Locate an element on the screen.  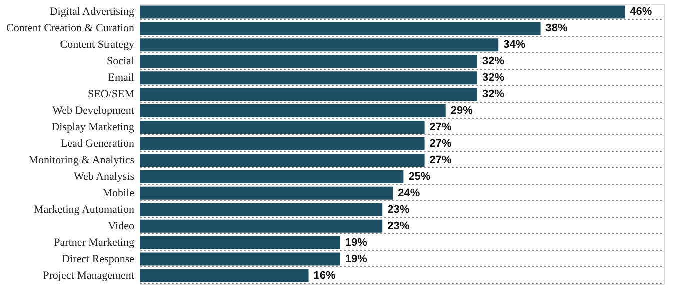
y-tick-label: Web Analysis is located at coordinates (104, 176).